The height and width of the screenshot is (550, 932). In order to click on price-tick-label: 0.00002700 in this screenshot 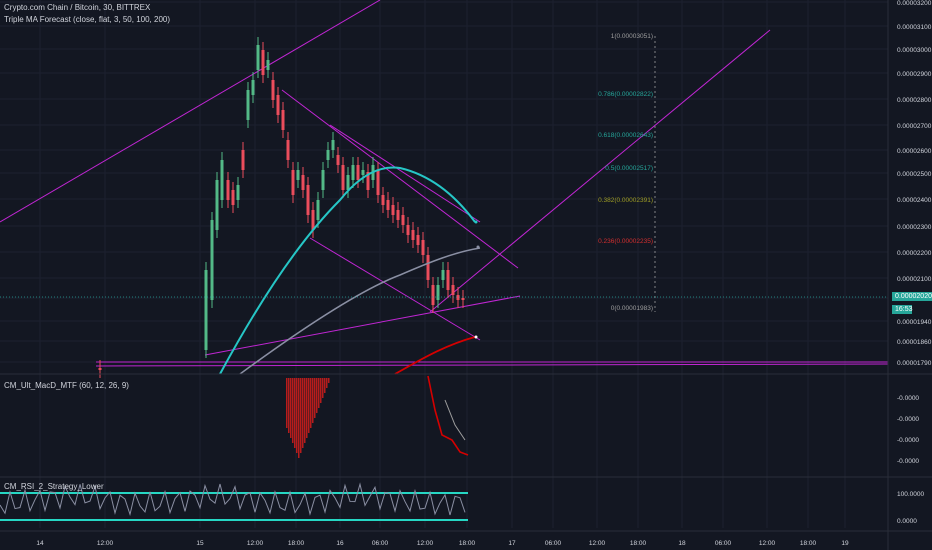, I will do `click(914, 126)`.